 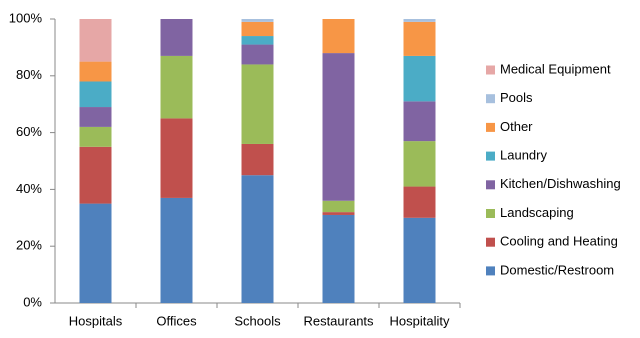 What do you see at coordinates (29, 131) in the screenshot?
I see `y-tick-label: 60%` at bounding box center [29, 131].